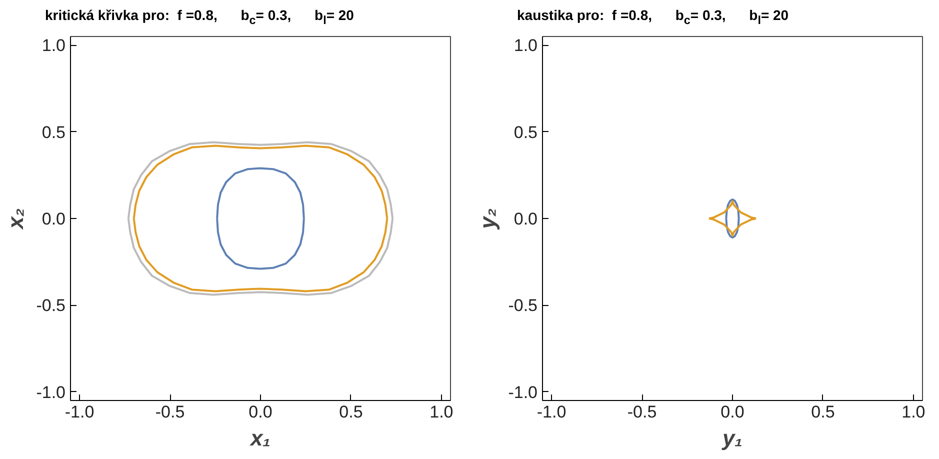  Describe the element at coordinates (260, 438) in the screenshot. I see `x-axis-title: x₁` at that location.